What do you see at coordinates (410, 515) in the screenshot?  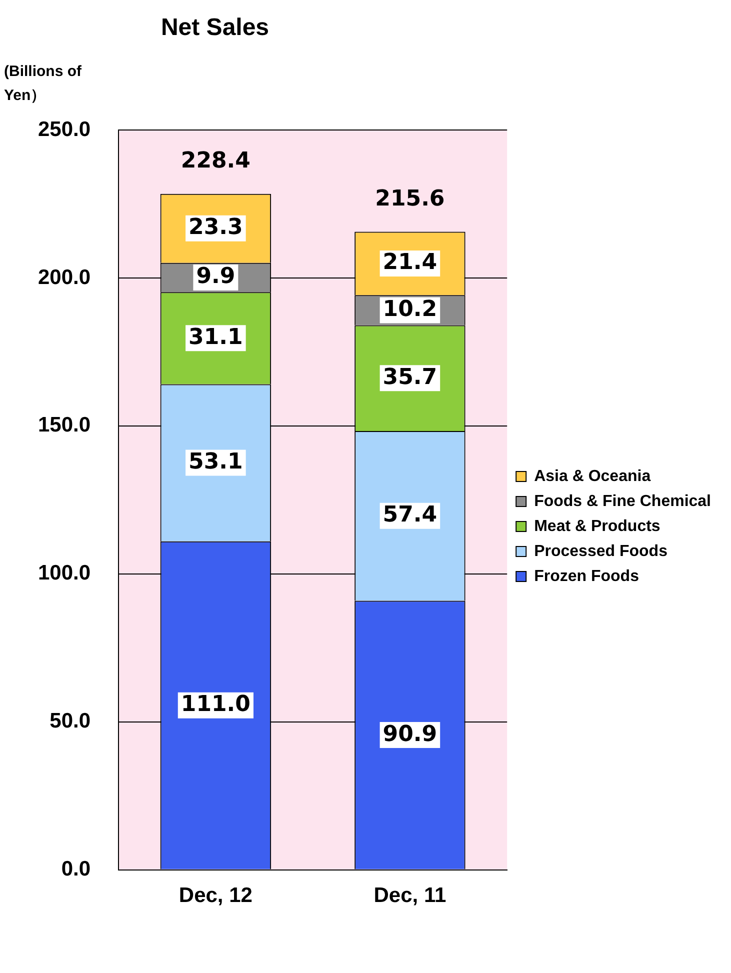 I see `data-label: 57.4` at bounding box center [410, 515].